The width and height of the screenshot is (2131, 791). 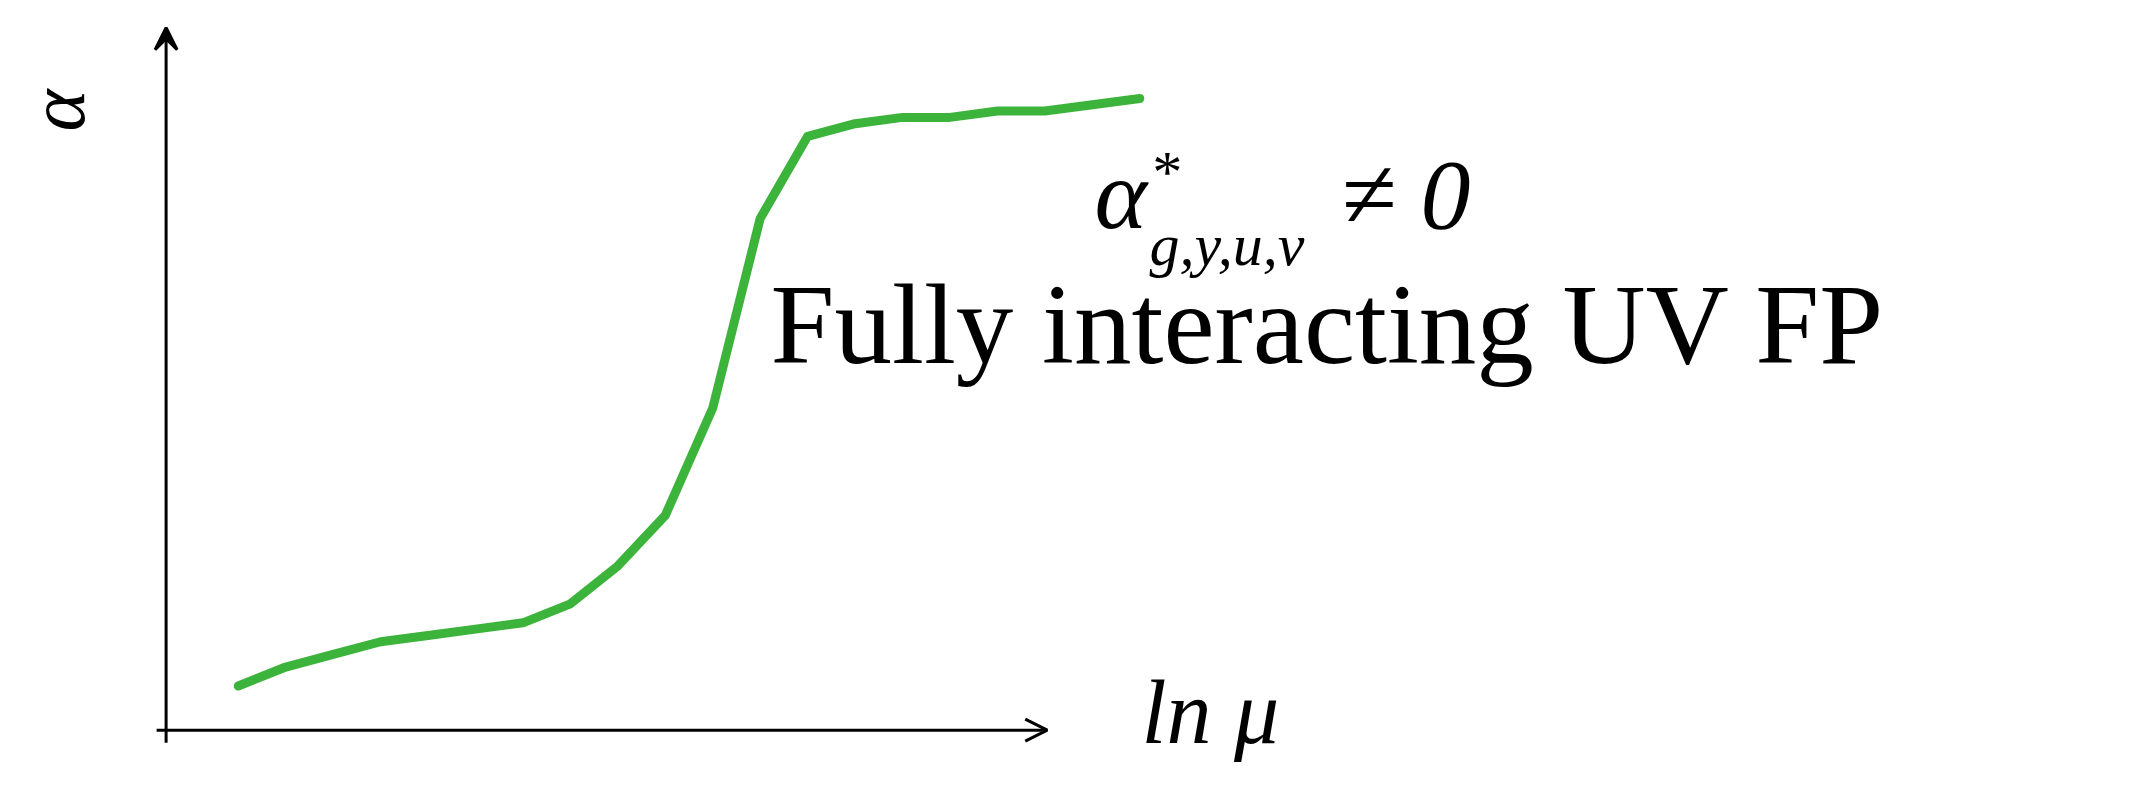 What do you see at coordinates (1210, 712) in the screenshot?
I see `x-axis-title: ln μ` at bounding box center [1210, 712].